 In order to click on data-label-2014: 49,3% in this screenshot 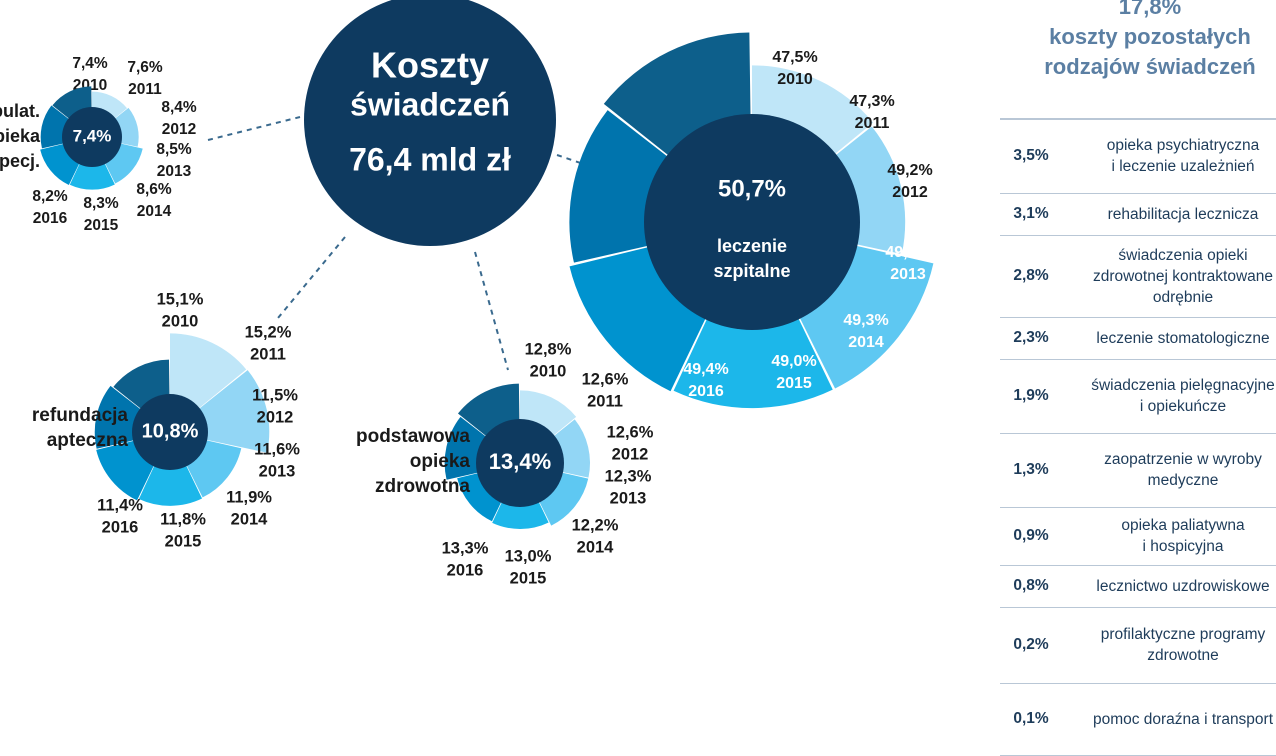, I will do `click(865, 320)`.